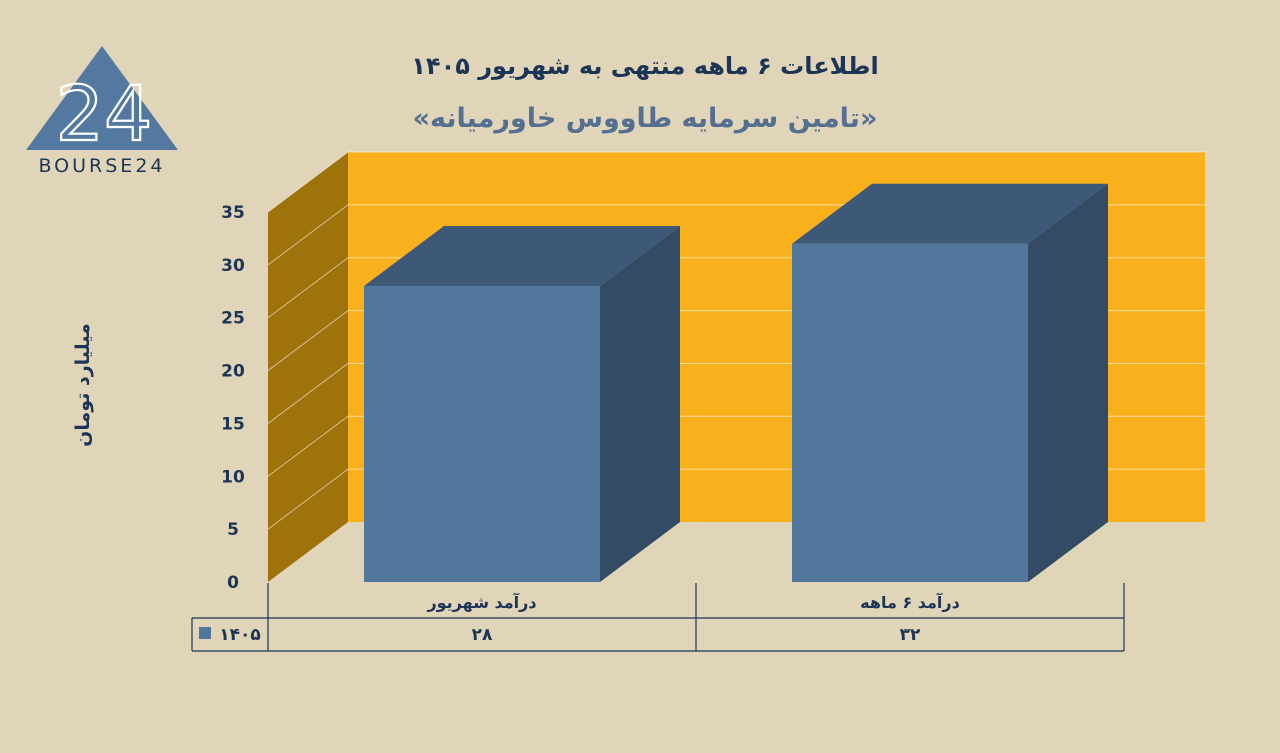 This screenshot has height=753, width=1280. What do you see at coordinates (482, 635) in the screenshot?
I see `value-label-1: ۲۸` at bounding box center [482, 635].